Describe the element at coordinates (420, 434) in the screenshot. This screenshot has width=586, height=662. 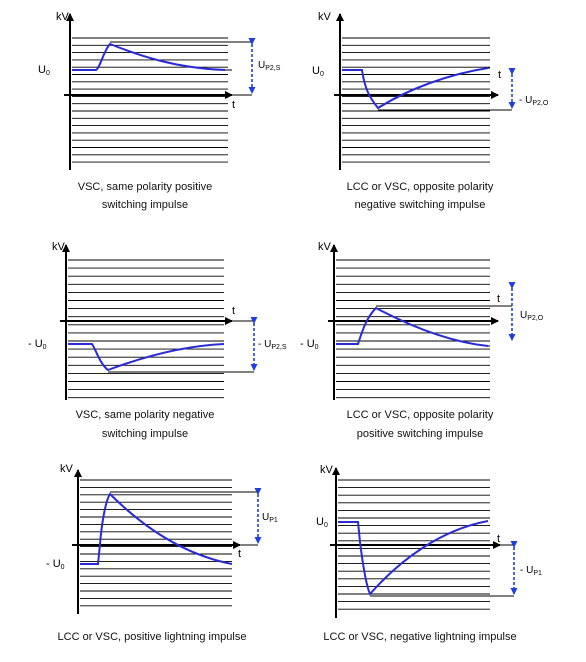
I see `caption-line-2: positive switching impulse` at that location.